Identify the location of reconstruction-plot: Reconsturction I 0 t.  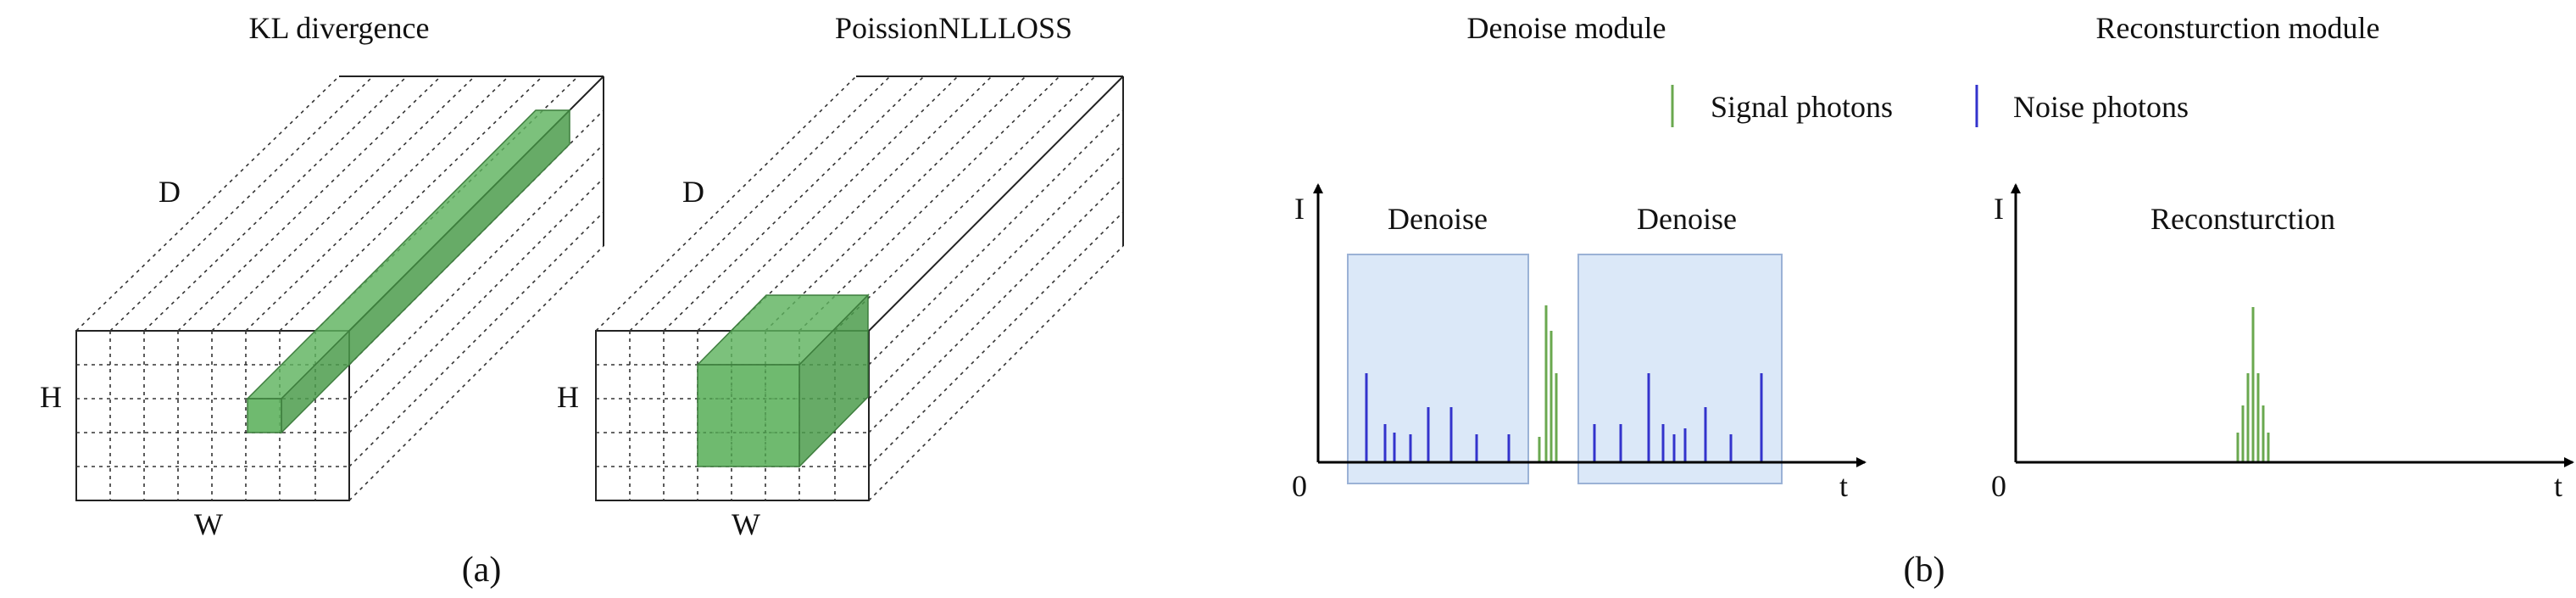
(2282, 343).